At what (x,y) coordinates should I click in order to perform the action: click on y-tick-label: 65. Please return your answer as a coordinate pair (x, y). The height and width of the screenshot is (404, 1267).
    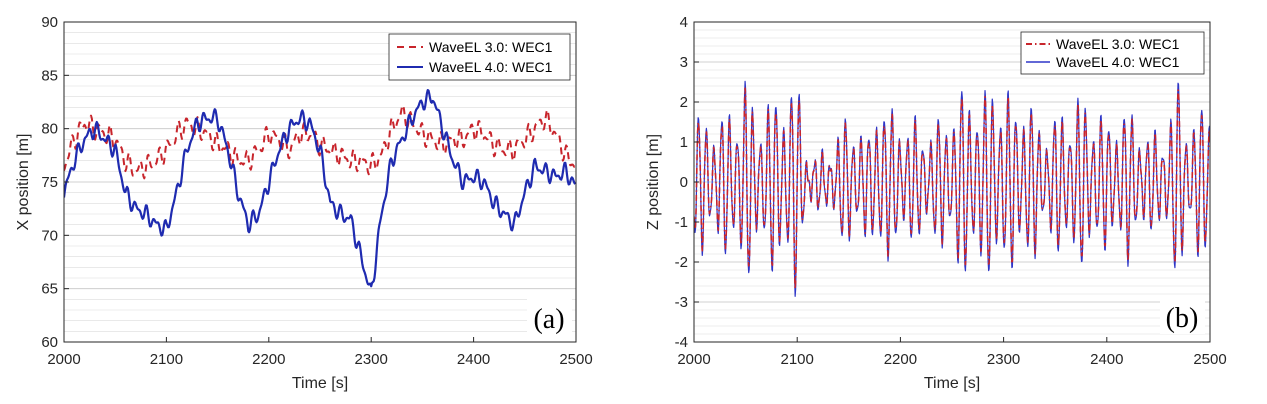
    Looking at the image, I should click on (49, 289).